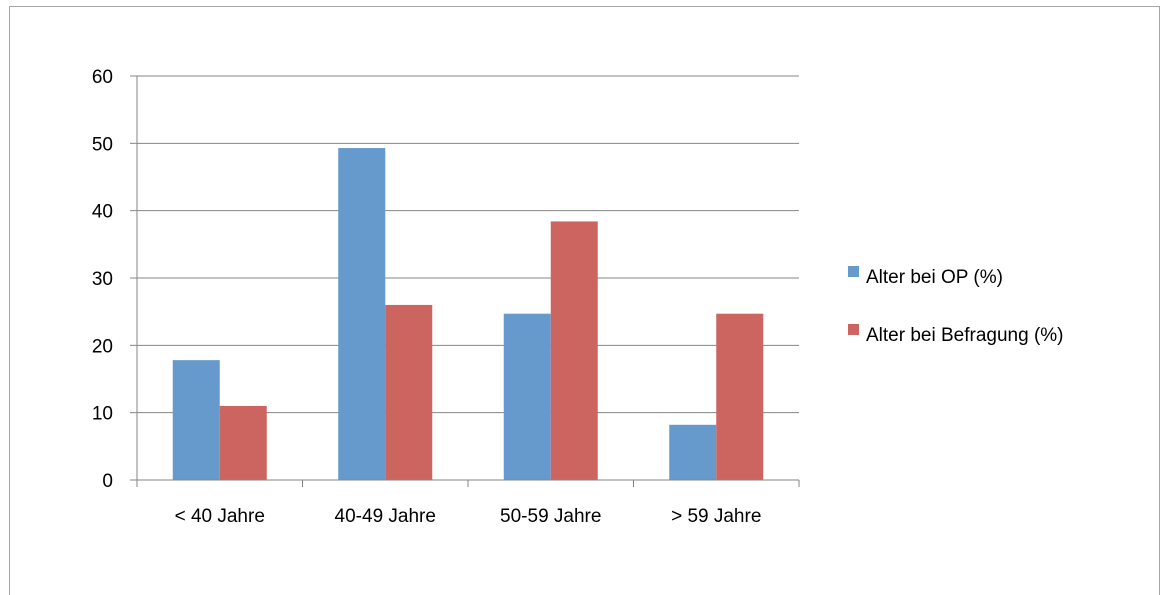 The image size is (1162, 595). I want to click on legend-label-befragung: Alter bei Befragung (%), so click(965, 335).